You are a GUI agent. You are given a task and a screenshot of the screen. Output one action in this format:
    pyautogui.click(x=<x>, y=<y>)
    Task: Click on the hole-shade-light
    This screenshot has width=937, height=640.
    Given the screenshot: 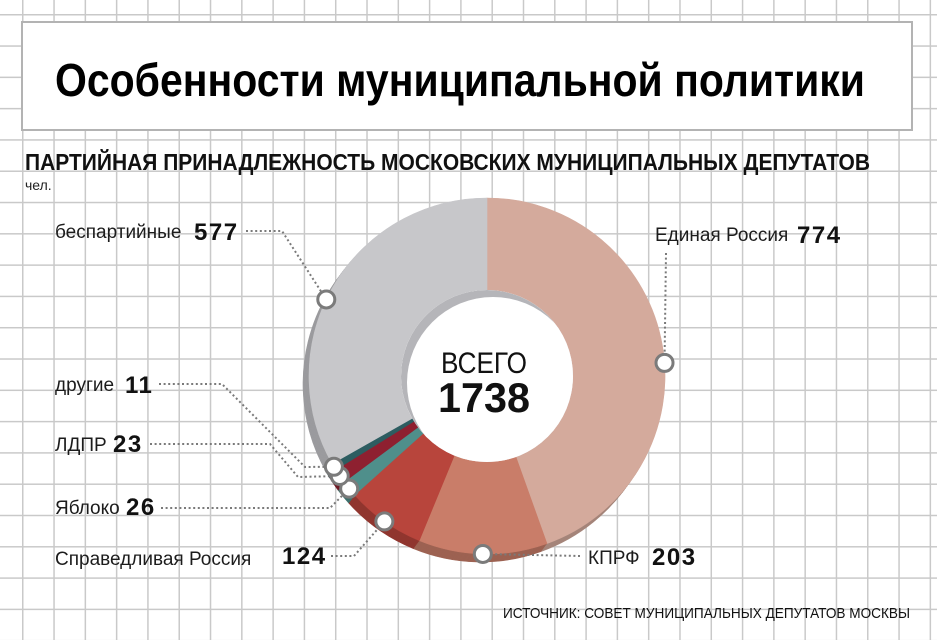 What is the action you would take?
    pyautogui.click(x=490, y=379)
    